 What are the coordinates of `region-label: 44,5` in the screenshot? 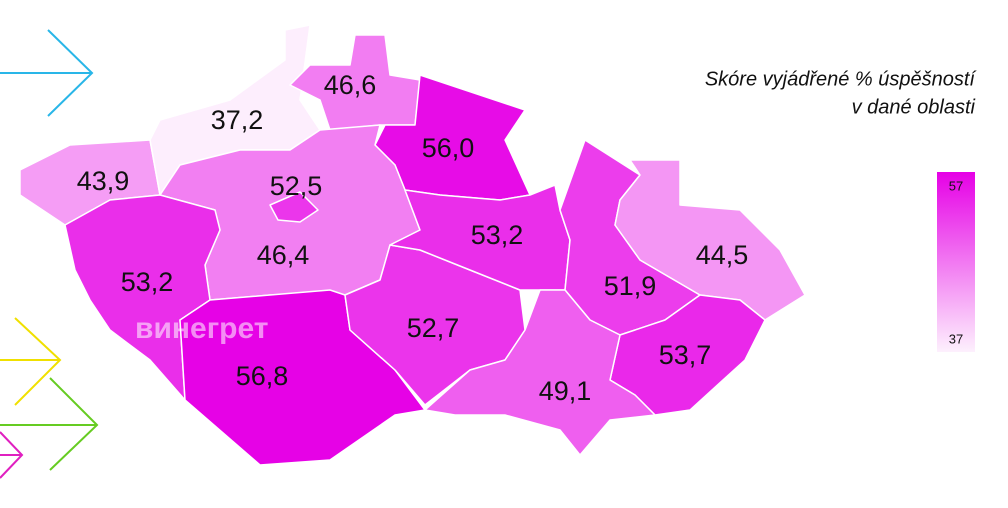 It's located at (722, 255).